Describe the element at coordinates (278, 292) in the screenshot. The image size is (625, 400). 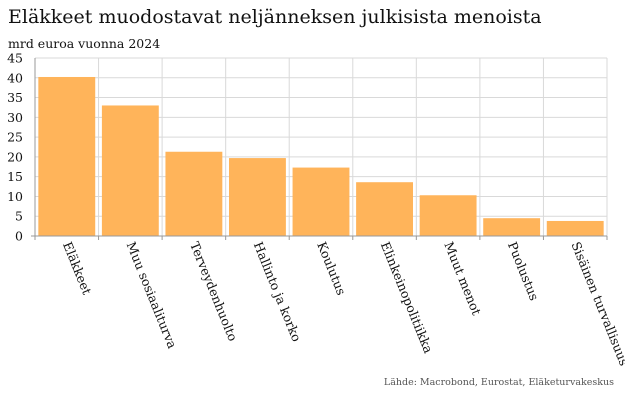
I see `x-tick-label: Hallinto ja korko` at that location.